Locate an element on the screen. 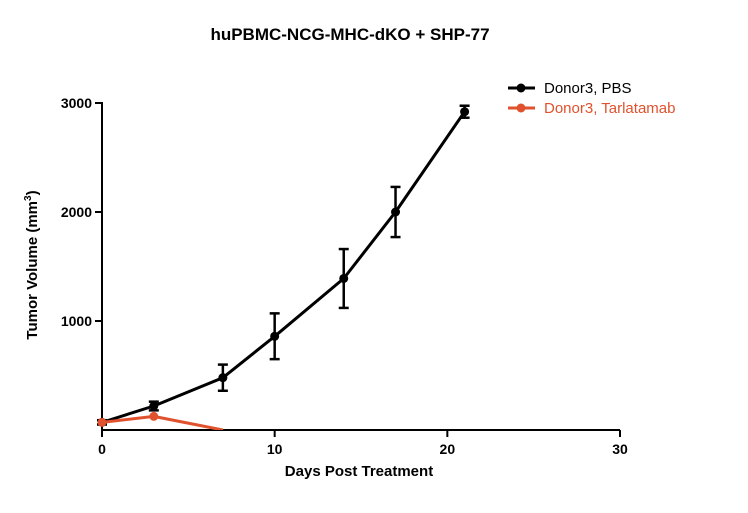 Image resolution: width=748 pixels, height=513 pixels. legend-label: Donor3, Tarlatamab is located at coordinates (609, 108).